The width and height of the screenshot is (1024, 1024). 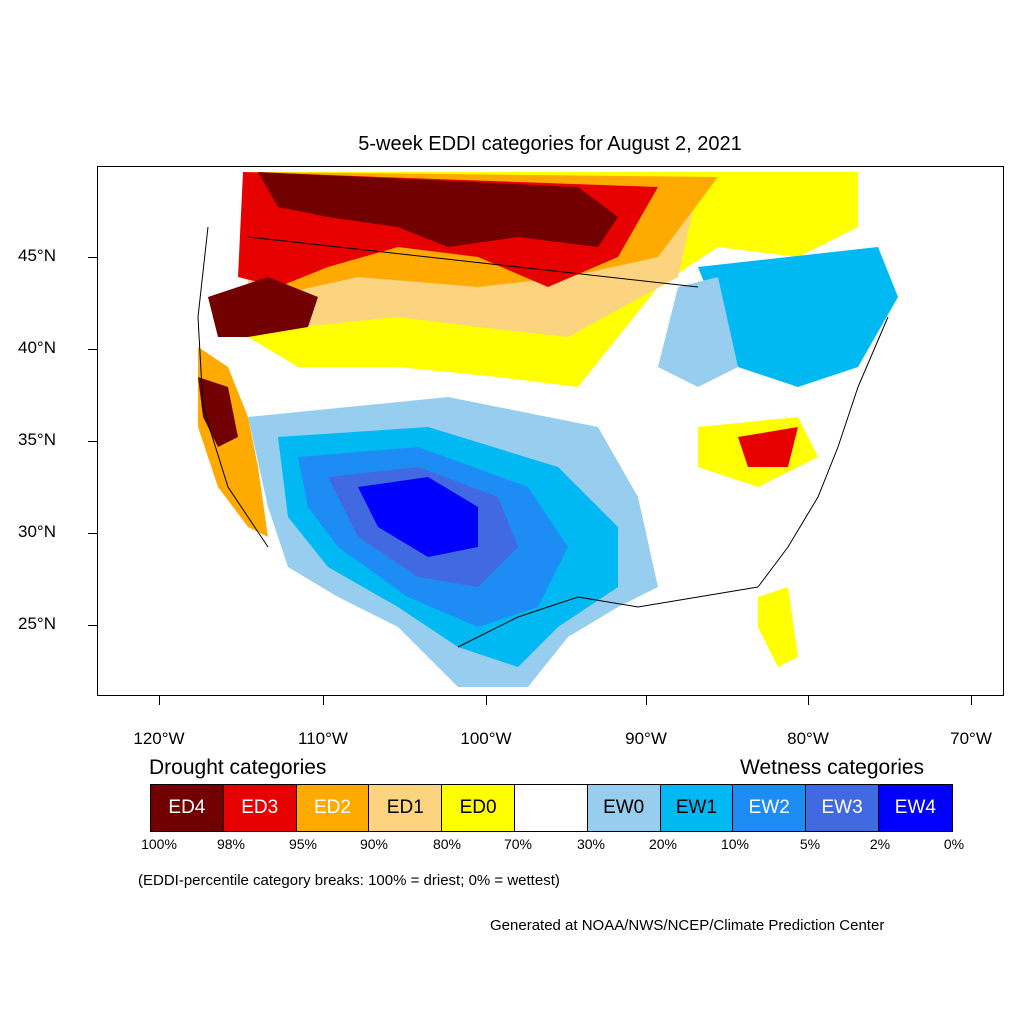 What do you see at coordinates (768, 447) in the screenshot?
I see `region-ed3-southeast` at bounding box center [768, 447].